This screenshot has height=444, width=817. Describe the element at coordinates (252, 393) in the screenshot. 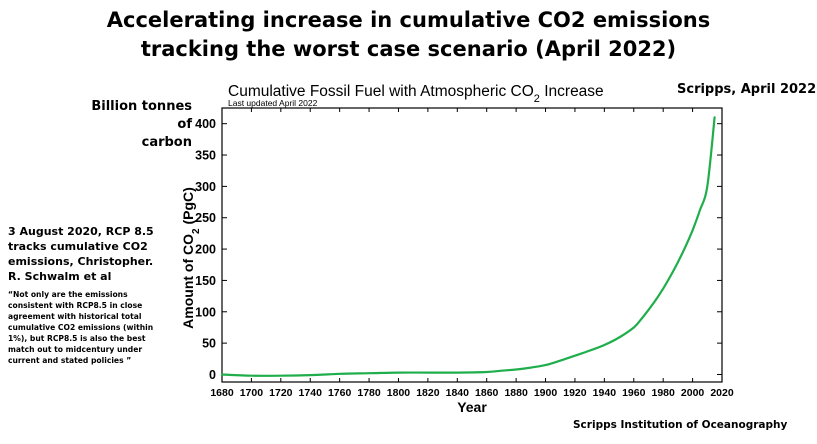

I see `x-tick-label: 1700` at that location.